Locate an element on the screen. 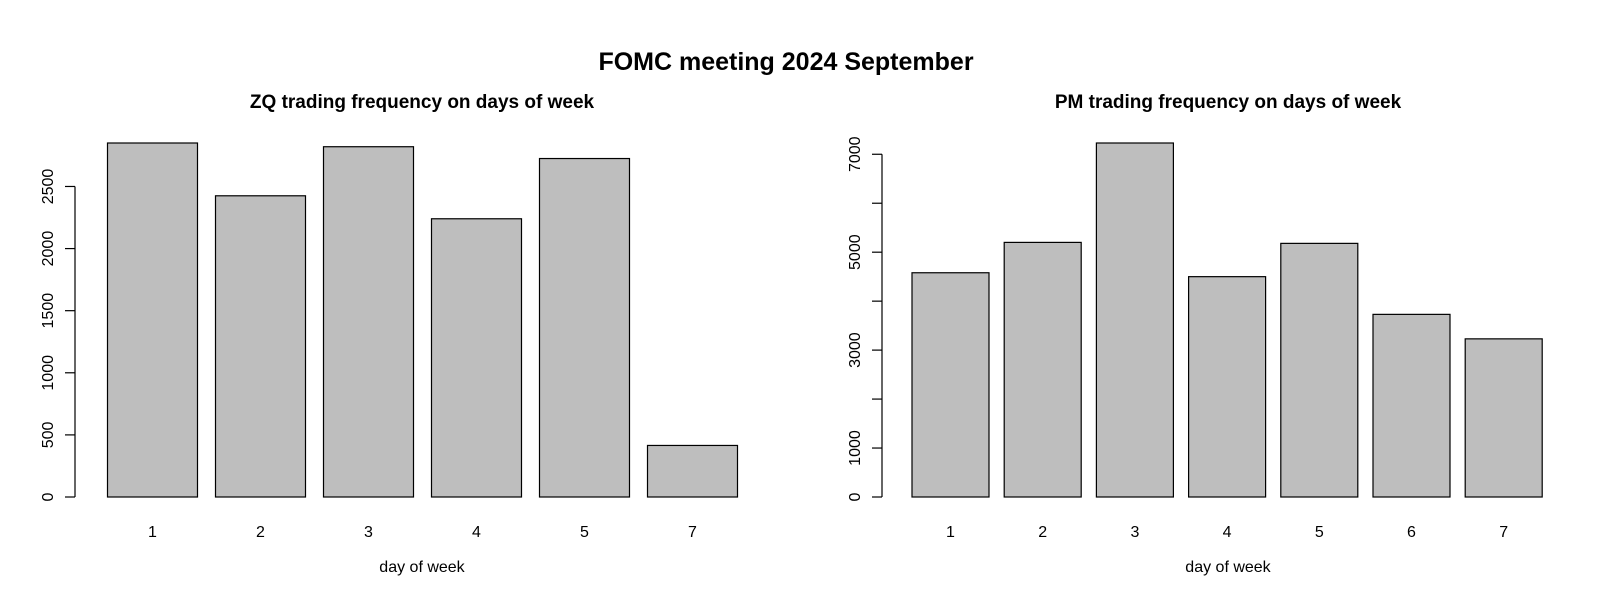 This screenshot has height=600, width=1600. pm-y-tick-label: 1000 is located at coordinates (855, 448).